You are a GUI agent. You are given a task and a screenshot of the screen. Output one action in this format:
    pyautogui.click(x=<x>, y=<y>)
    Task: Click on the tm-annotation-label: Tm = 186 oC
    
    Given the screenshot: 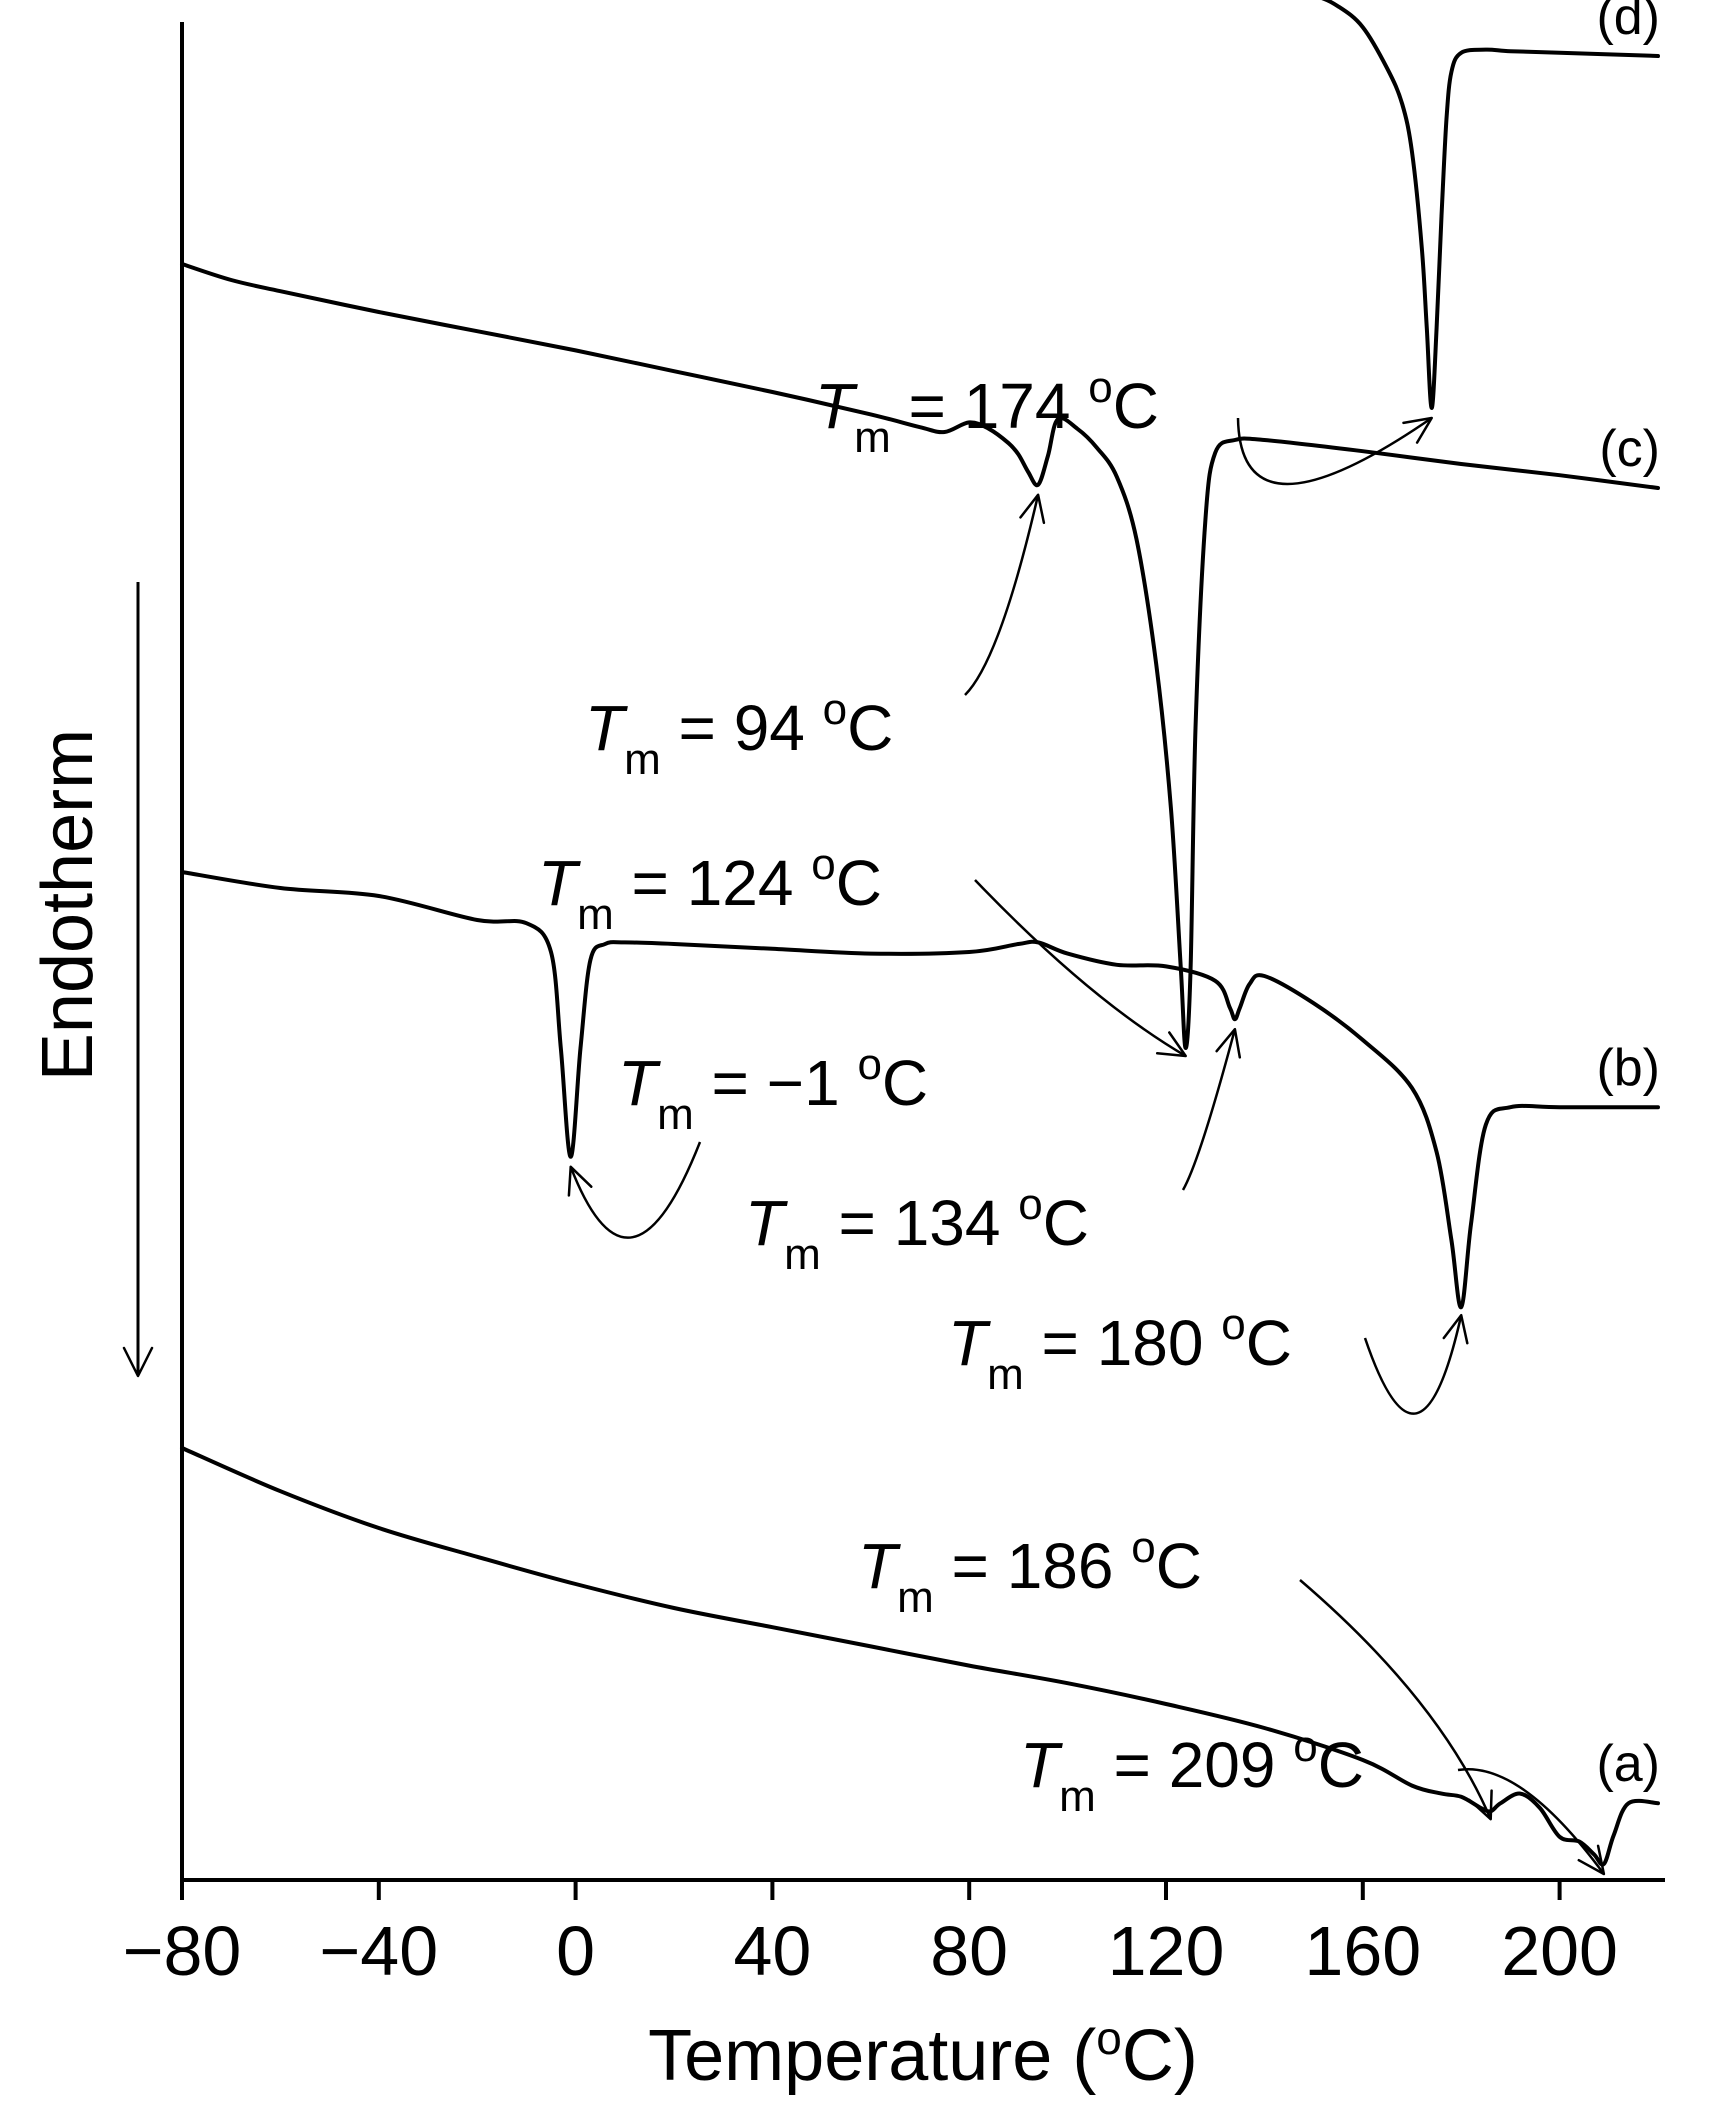 What is the action you would take?
    pyautogui.click(x=1030, y=1572)
    